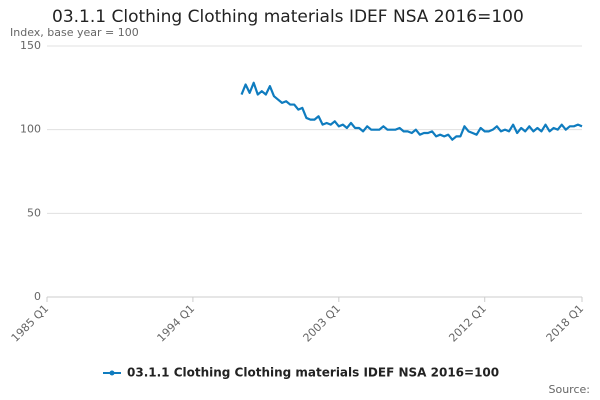  Describe the element at coordinates (467, 323) in the screenshot. I see `x-tick-label: 2012 Q1` at that location.